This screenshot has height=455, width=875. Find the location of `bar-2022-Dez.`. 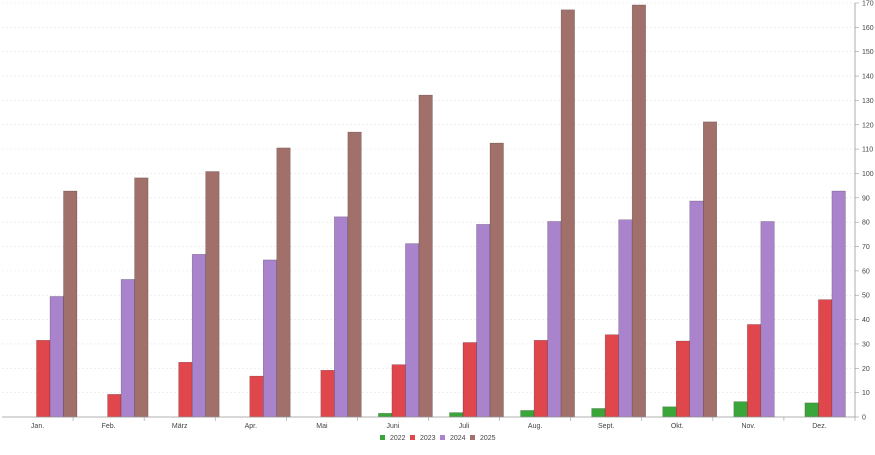

bar-2022-Dez. is located at coordinates (811, 410).